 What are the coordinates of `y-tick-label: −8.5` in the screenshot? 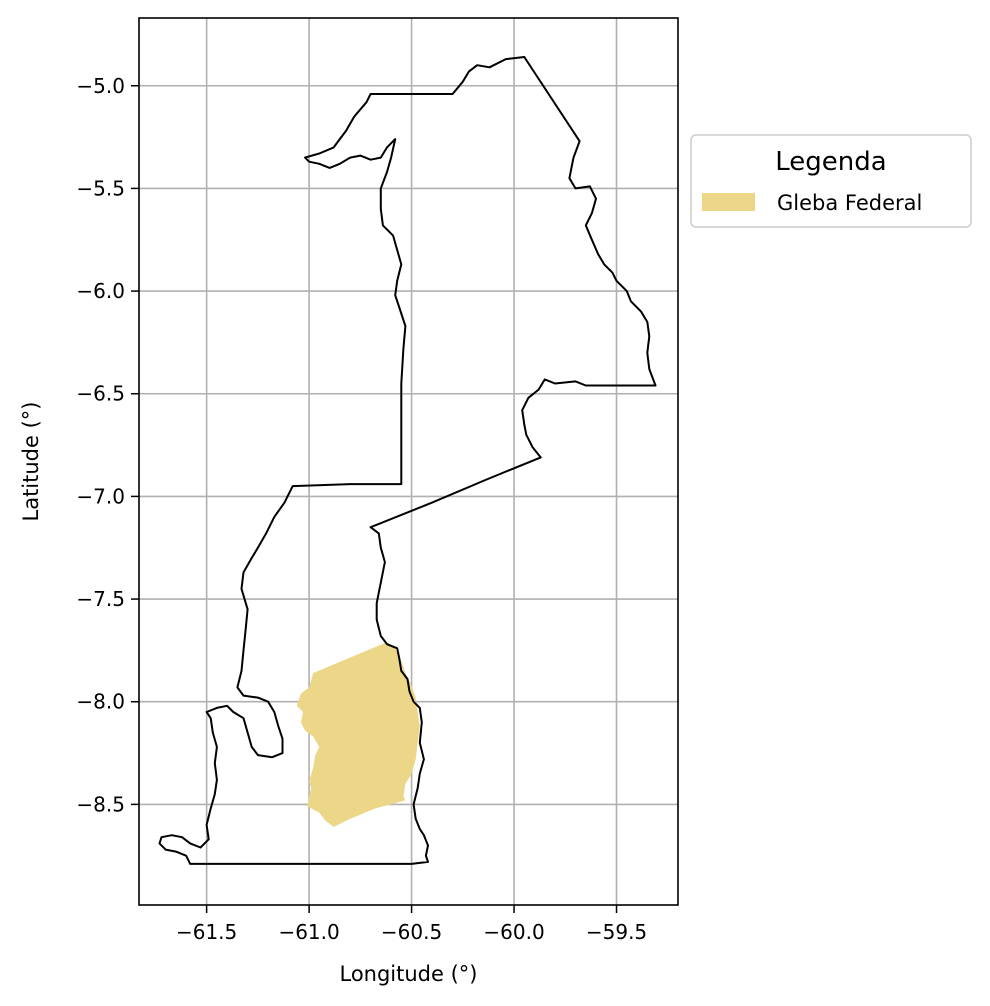 It's located at (100, 804).